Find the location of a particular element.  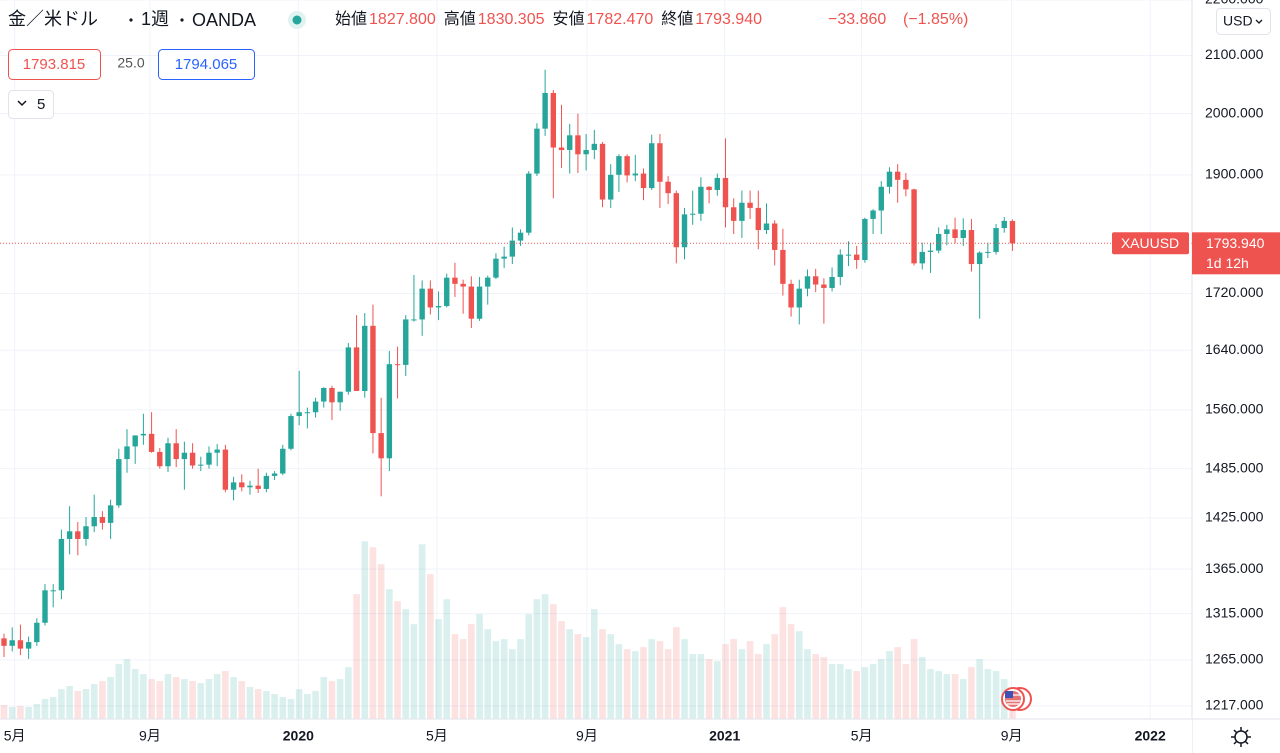

event-icon is located at coordinates (1016, 699).